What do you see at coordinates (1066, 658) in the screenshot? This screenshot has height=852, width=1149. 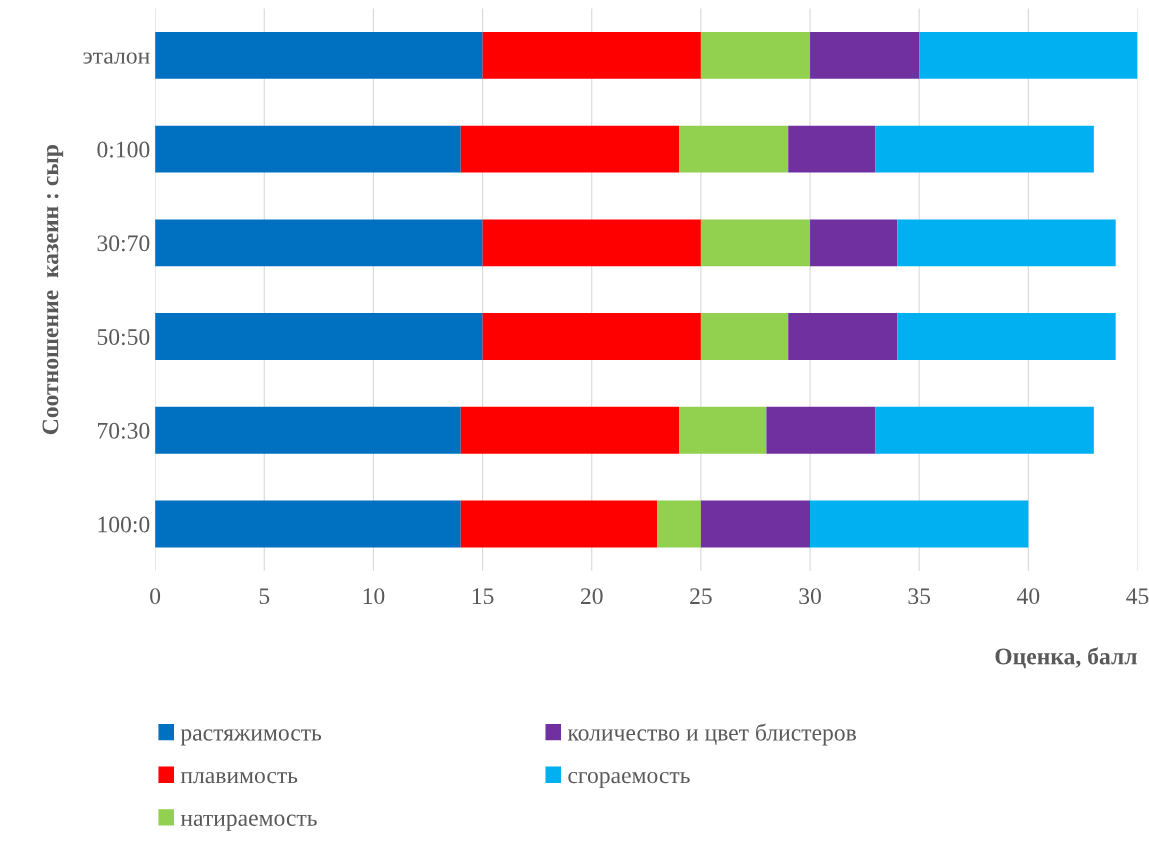 I see `x-axis-title: Оценка, балл` at bounding box center [1066, 658].